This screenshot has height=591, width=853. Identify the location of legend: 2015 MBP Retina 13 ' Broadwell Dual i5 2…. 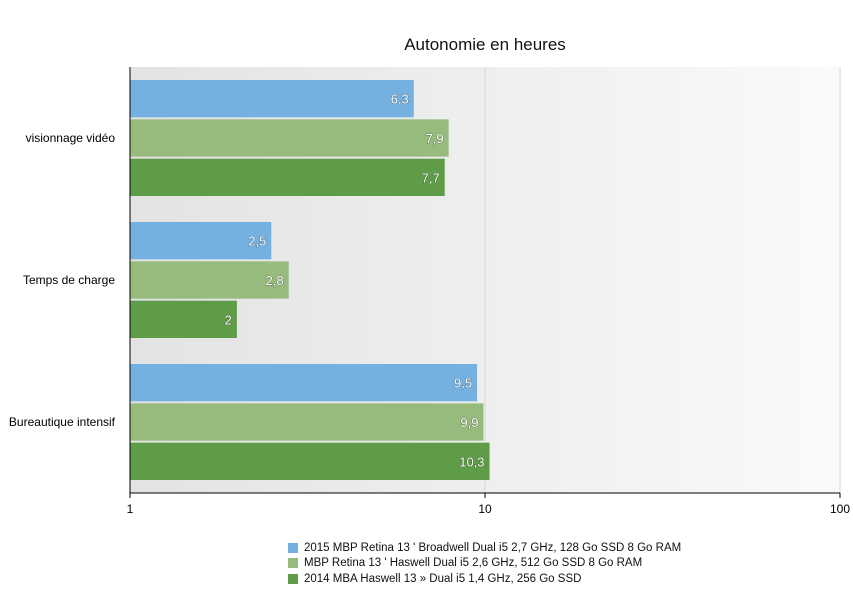
(484, 563).